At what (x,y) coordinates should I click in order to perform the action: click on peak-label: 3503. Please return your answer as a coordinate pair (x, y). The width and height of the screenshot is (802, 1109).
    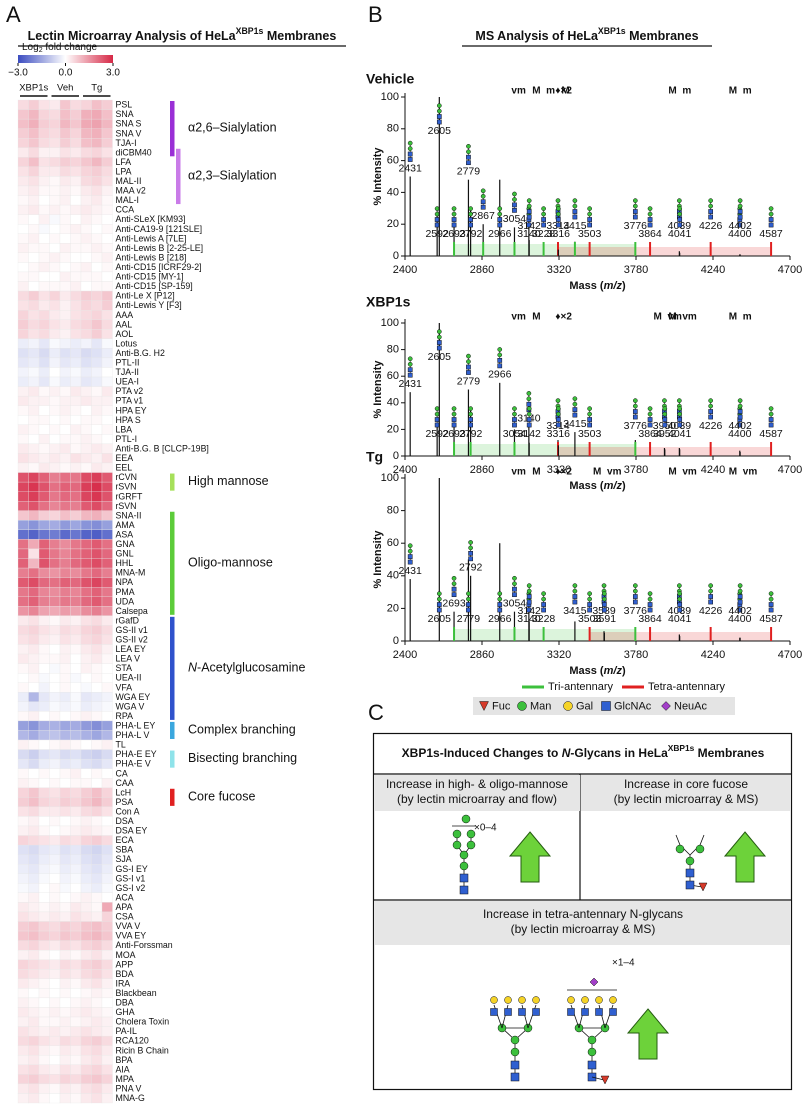
    Looking at the image, I should click on (590, 434).